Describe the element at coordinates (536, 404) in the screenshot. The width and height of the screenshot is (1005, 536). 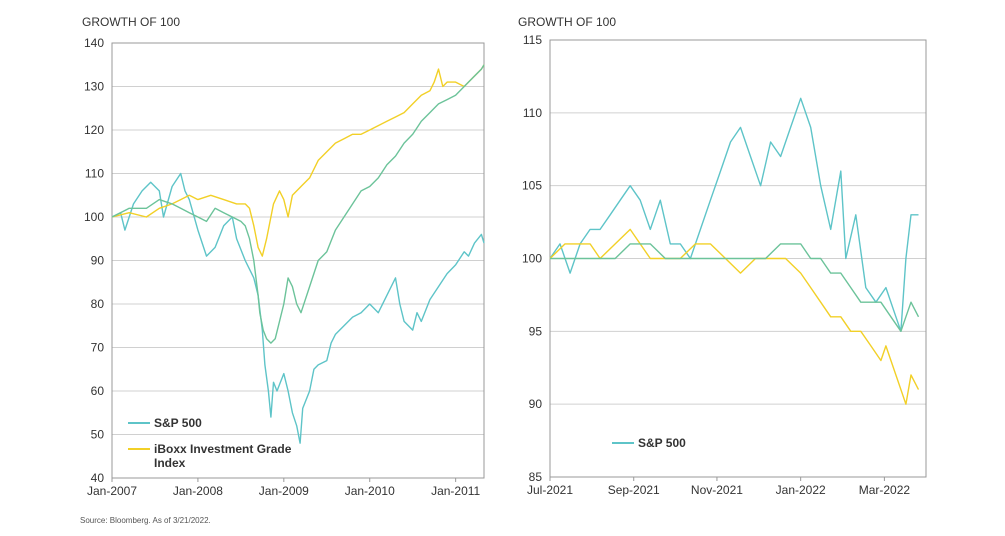
I see `chart2-ytick-label: 90` at that location.